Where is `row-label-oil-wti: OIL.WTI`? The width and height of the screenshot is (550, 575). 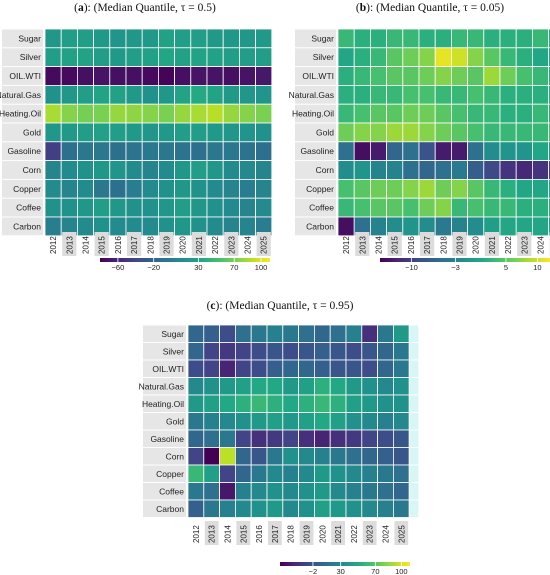
row-label-oil-wti: OIL.WTI is located at coordinates (25, 76).